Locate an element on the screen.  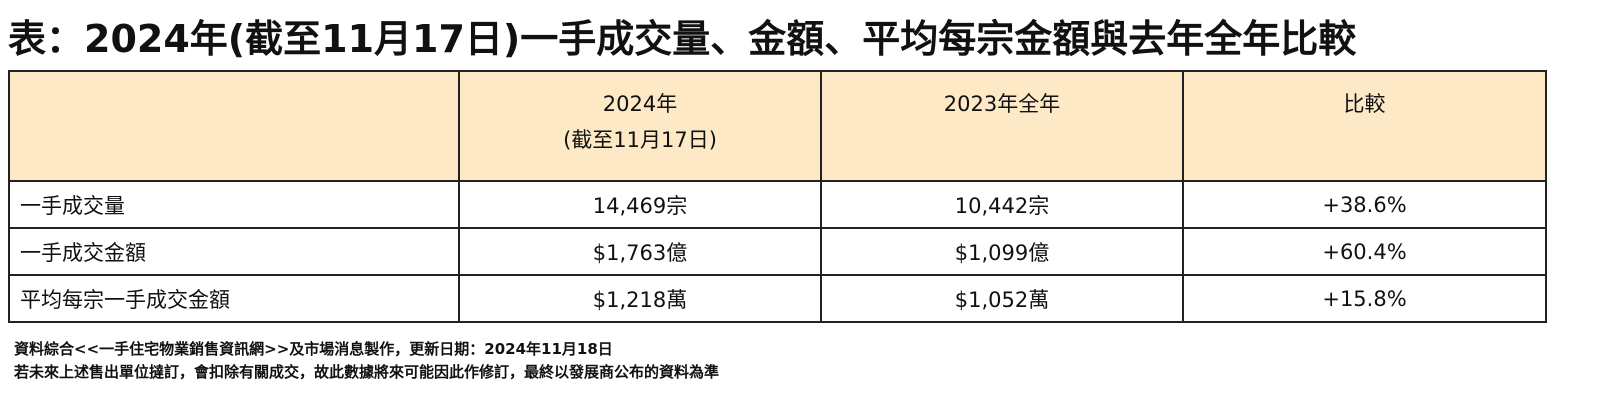
header-cell: 2023年全年 is located at coordinates (1002, 126).